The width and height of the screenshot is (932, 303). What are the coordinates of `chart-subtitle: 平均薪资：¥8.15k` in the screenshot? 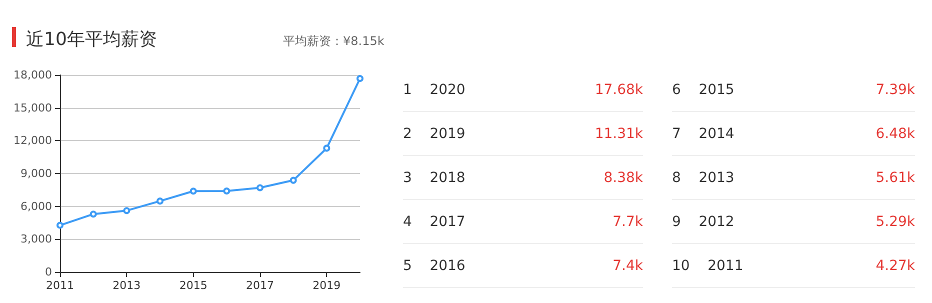 It's located at (333, 41).